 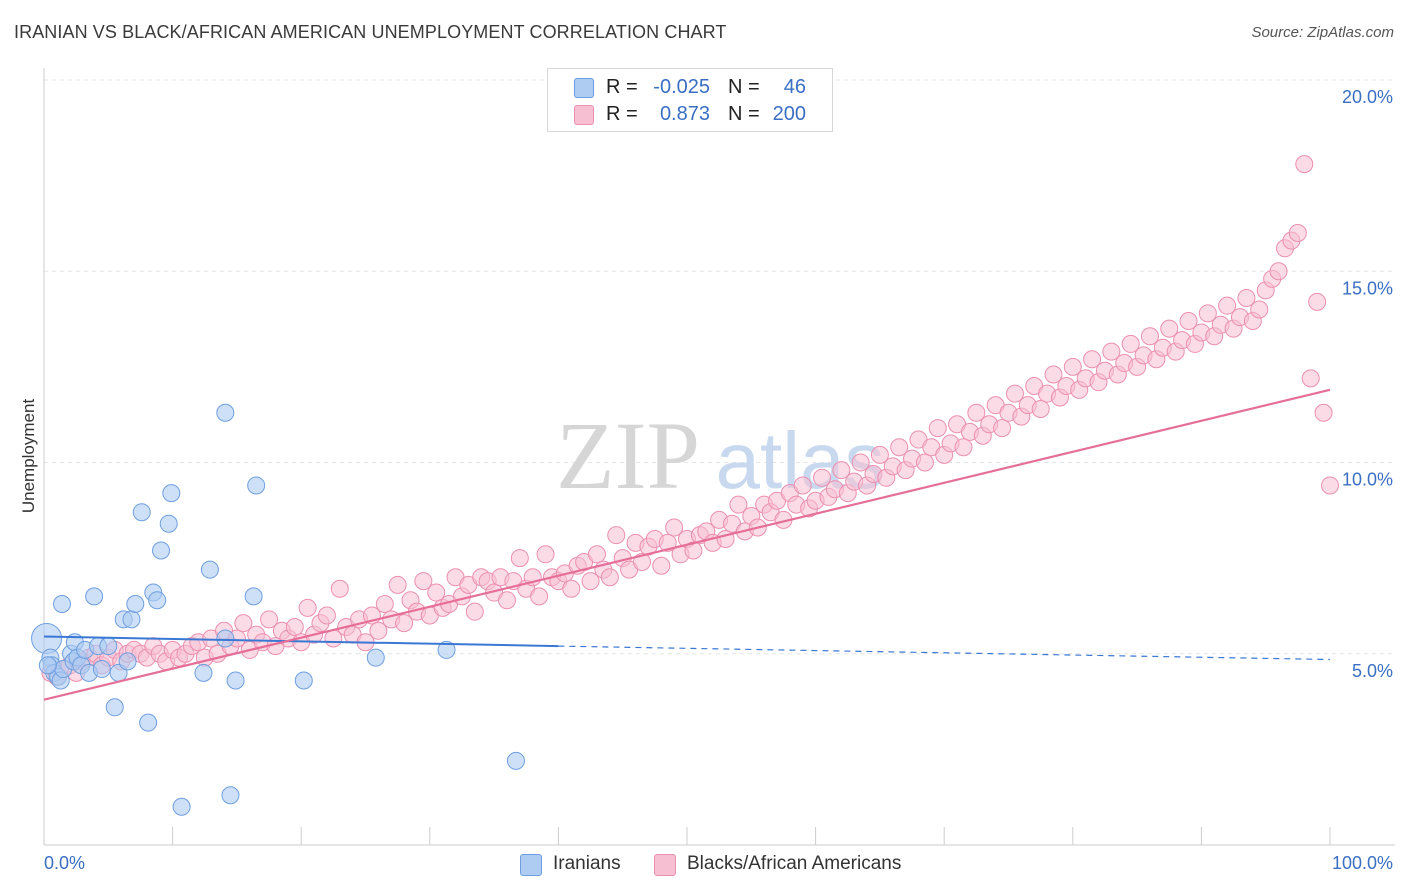 What do you see at coordinates (1362, 863) in the screenshot?
I see `x-tick-label-max: 100.0%` at bounding box center [1362, 863].